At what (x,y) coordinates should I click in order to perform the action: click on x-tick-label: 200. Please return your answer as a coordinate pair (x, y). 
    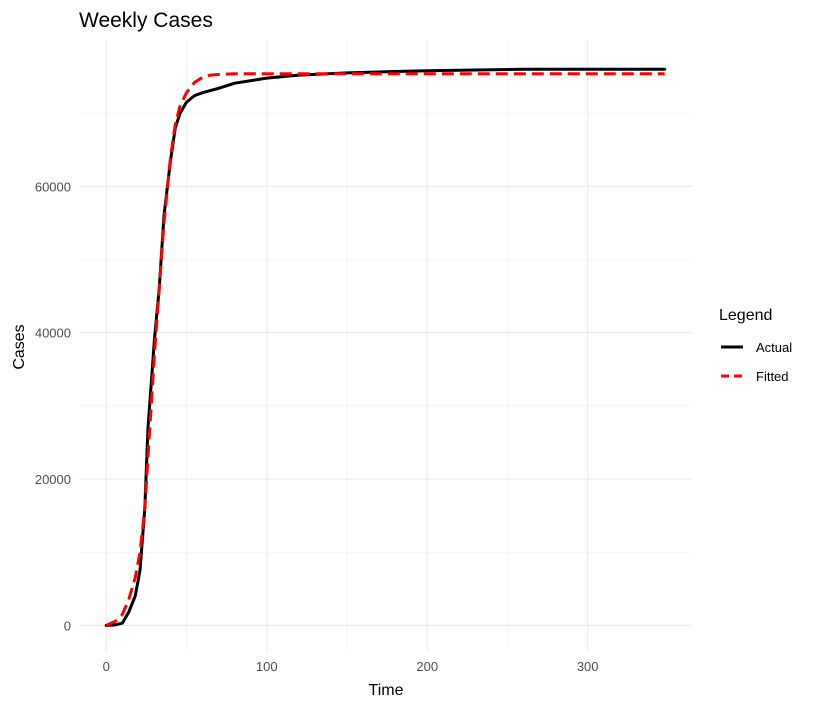
    Looking at the image, I should click on (427, 666).